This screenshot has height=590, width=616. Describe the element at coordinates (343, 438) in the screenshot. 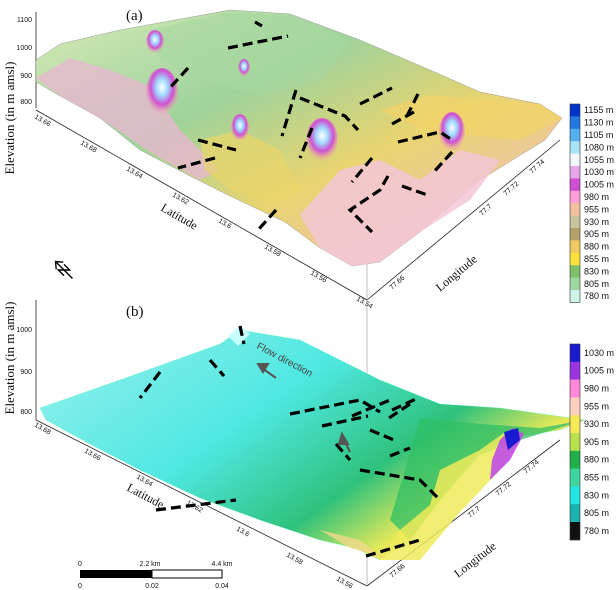

I see `flow-arrow-icon` at that location.